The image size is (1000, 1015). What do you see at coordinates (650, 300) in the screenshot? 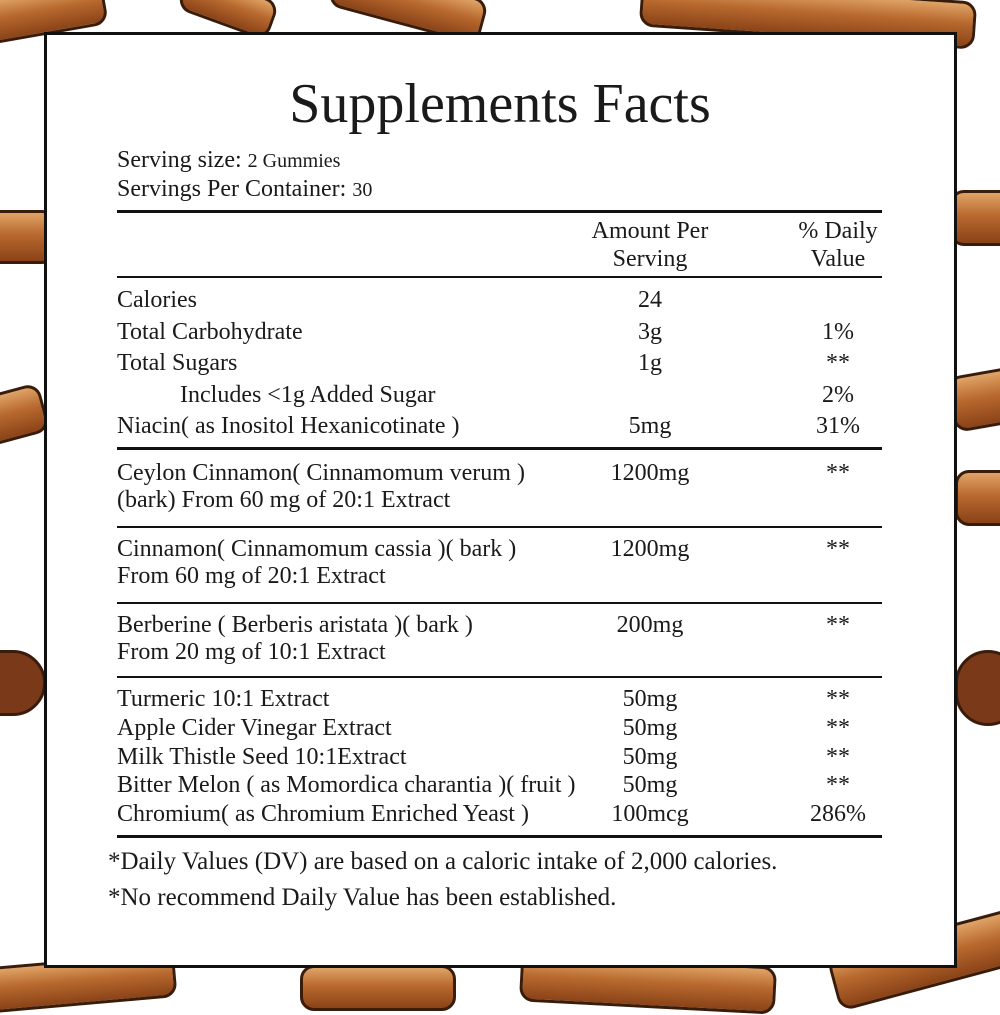
I see `nutrient-amount: 24` at bounding box center [650, 300].